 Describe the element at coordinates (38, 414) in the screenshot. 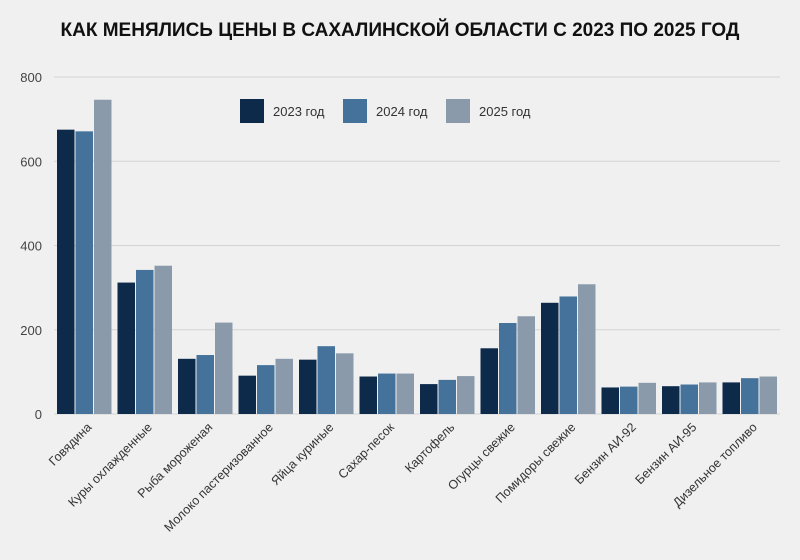

I see `y-tick-label: 0` at that location.